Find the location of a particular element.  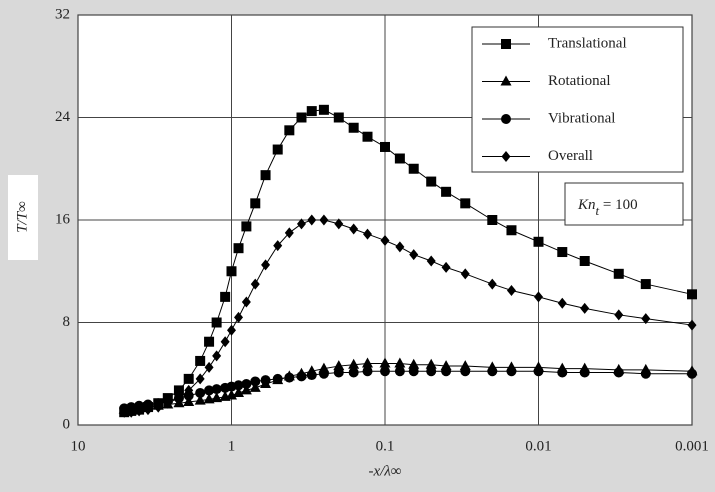

y-label-box is located at coordinates (23, 217).